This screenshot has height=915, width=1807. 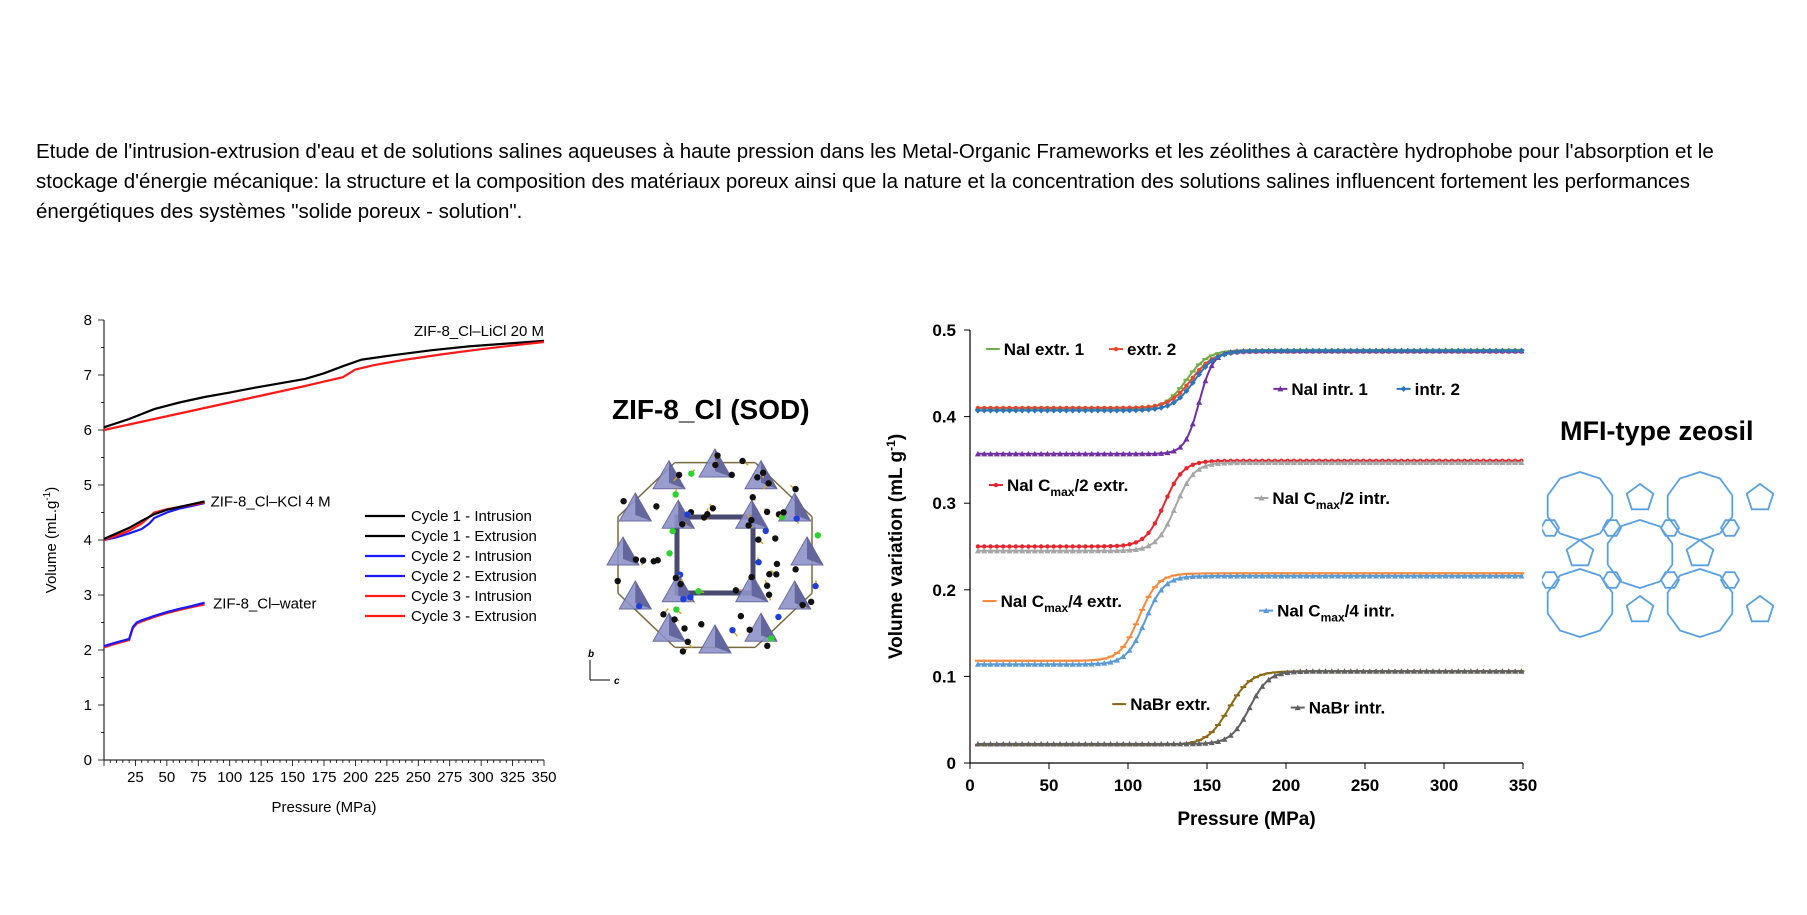 What do you see at coordinates (1207, 785) in the screenshot?
I see `x-tick-label: 150` at bounding box center [1207, 785].